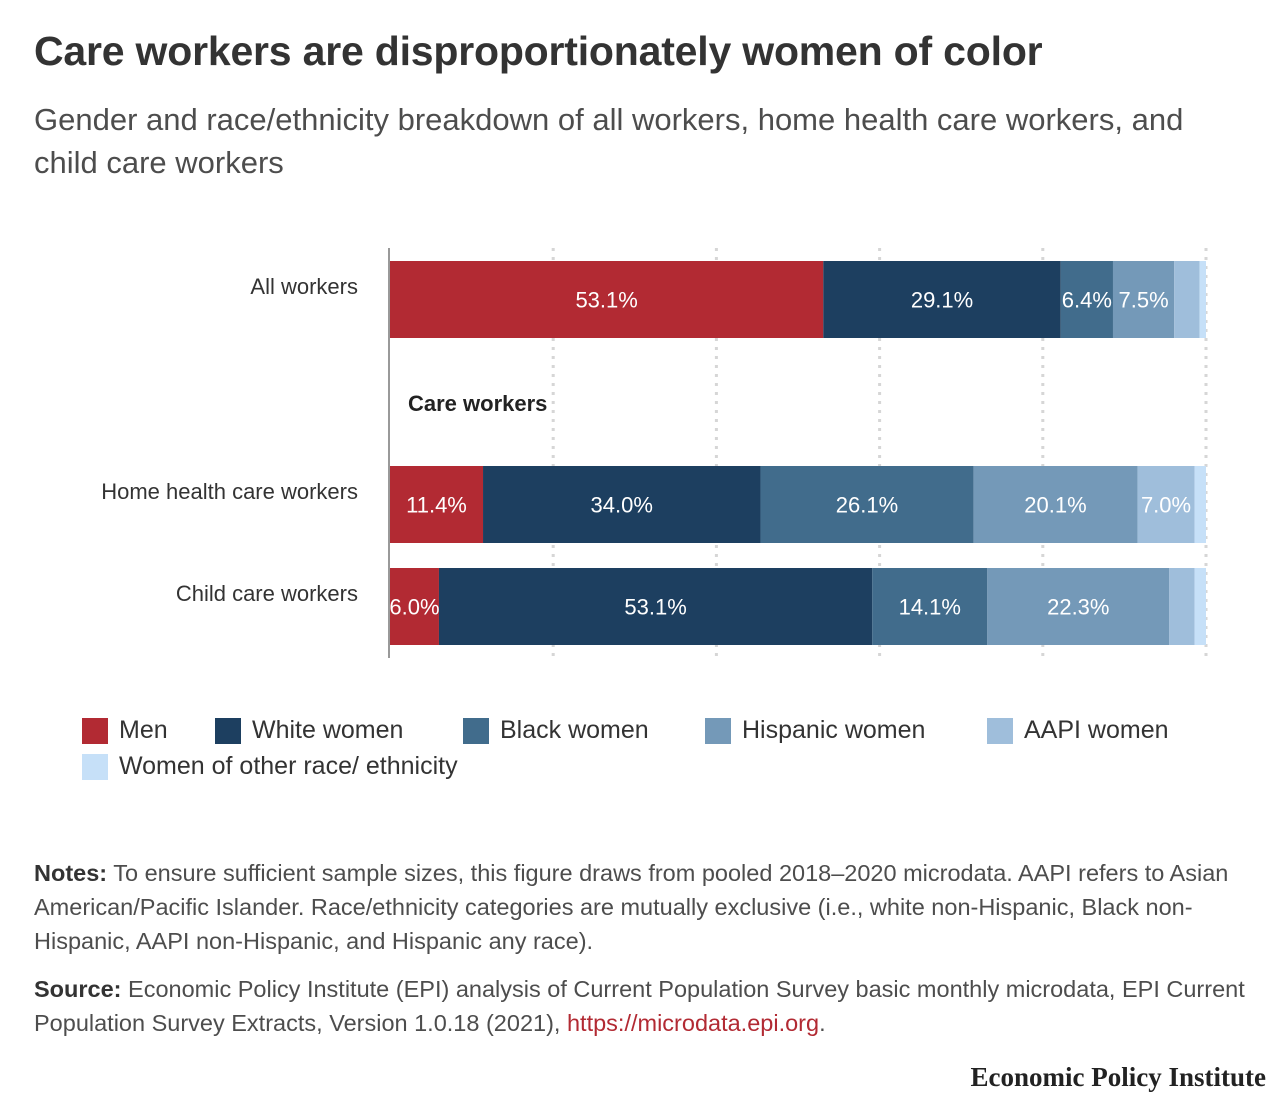  Describe the element at coordinates (143, 730) in the screenshot. I see `legend-label: Men` at that location.